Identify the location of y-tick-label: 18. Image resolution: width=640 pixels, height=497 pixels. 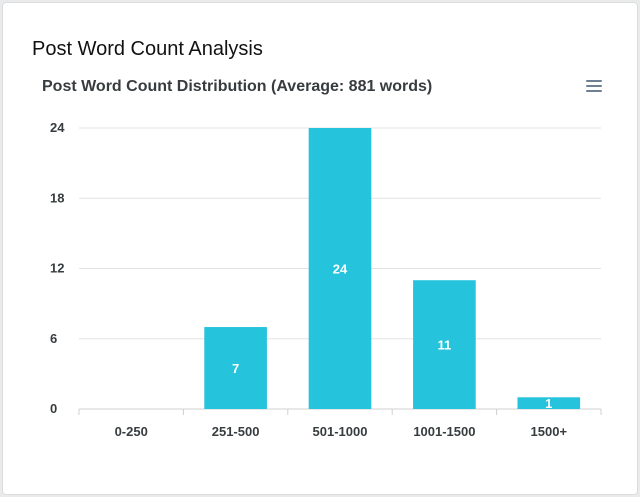
(57, 197).